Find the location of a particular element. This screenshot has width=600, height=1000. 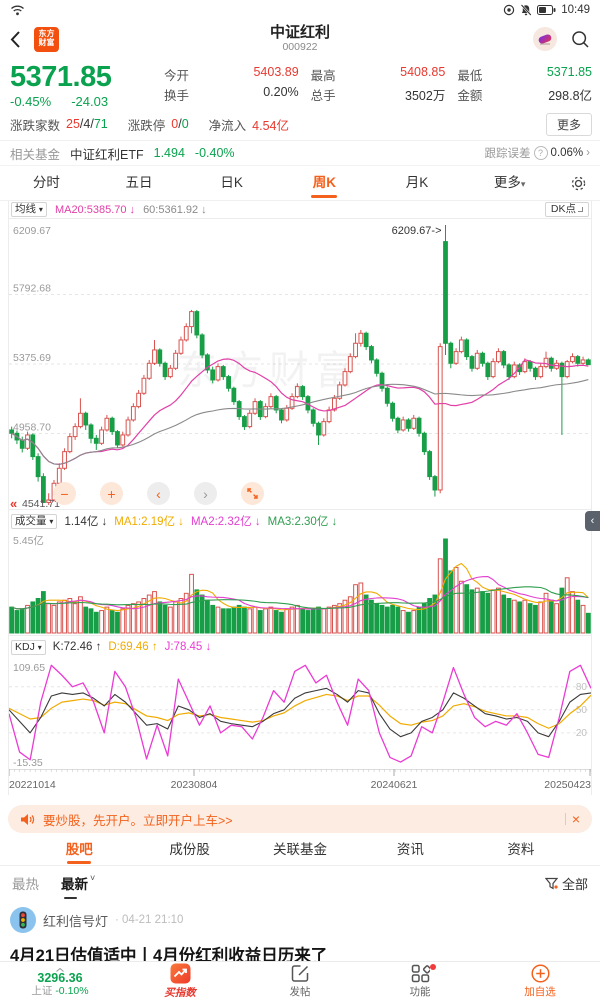

stat-volume: 总手 3502万 is located at coordinates (378, 96).